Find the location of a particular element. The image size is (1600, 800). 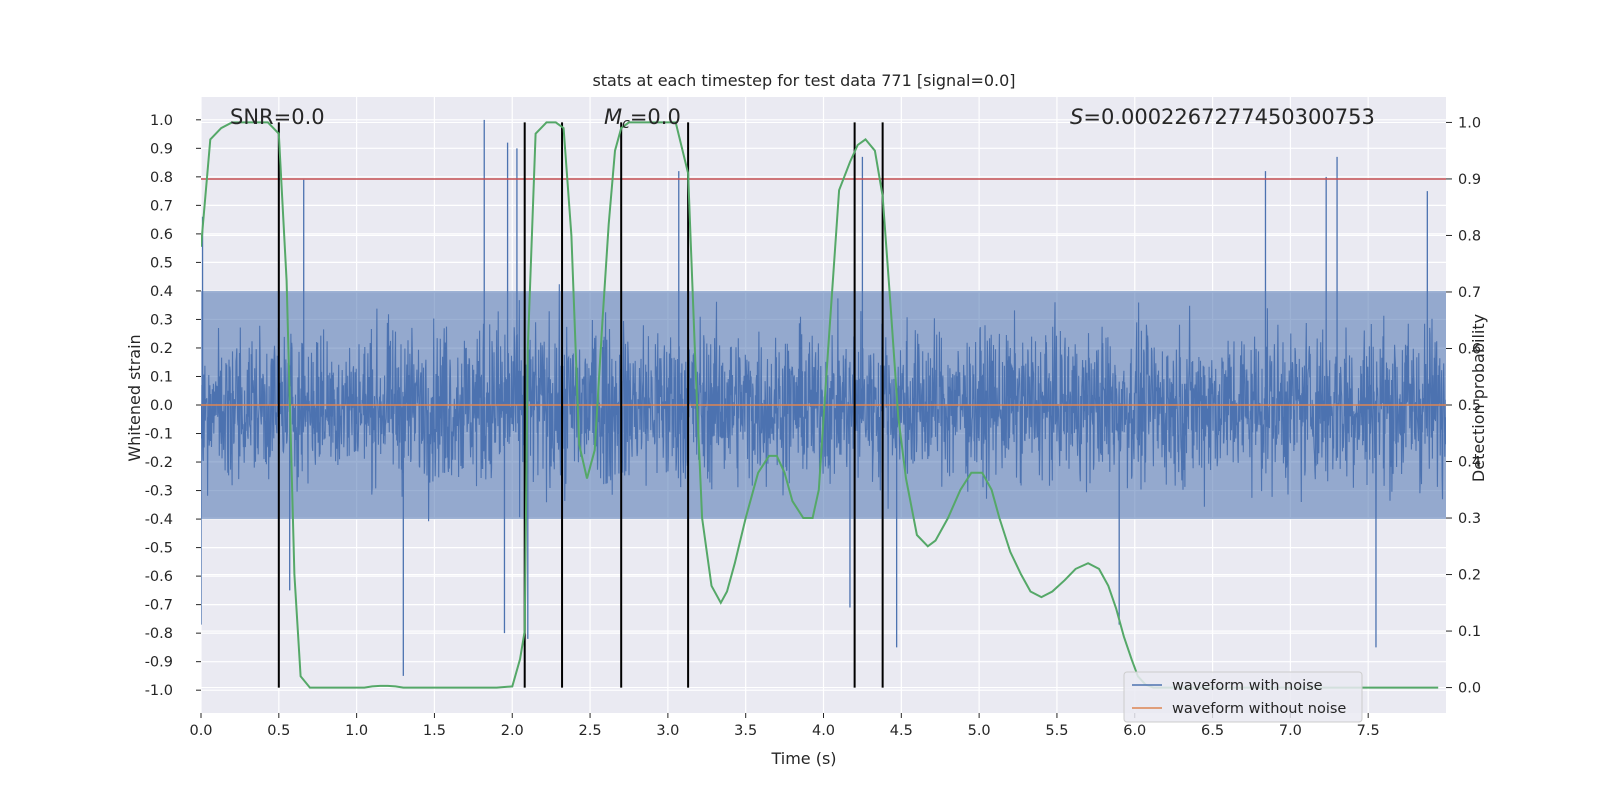

snr-annotation: SNR=0.0 is located at coordinates (277, 117).